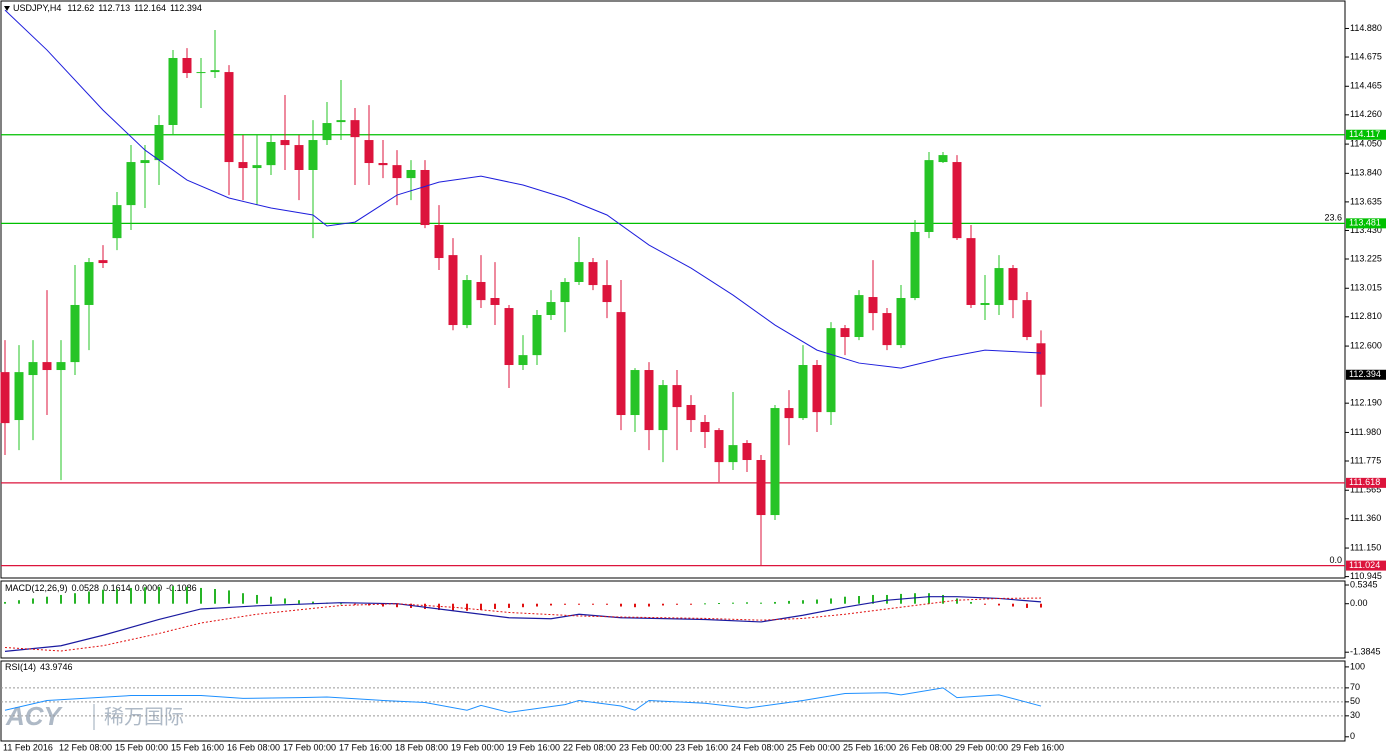 The image size is (1387, 755). I want to click on y-tick-label: 0.5345, so click(1364, 584).